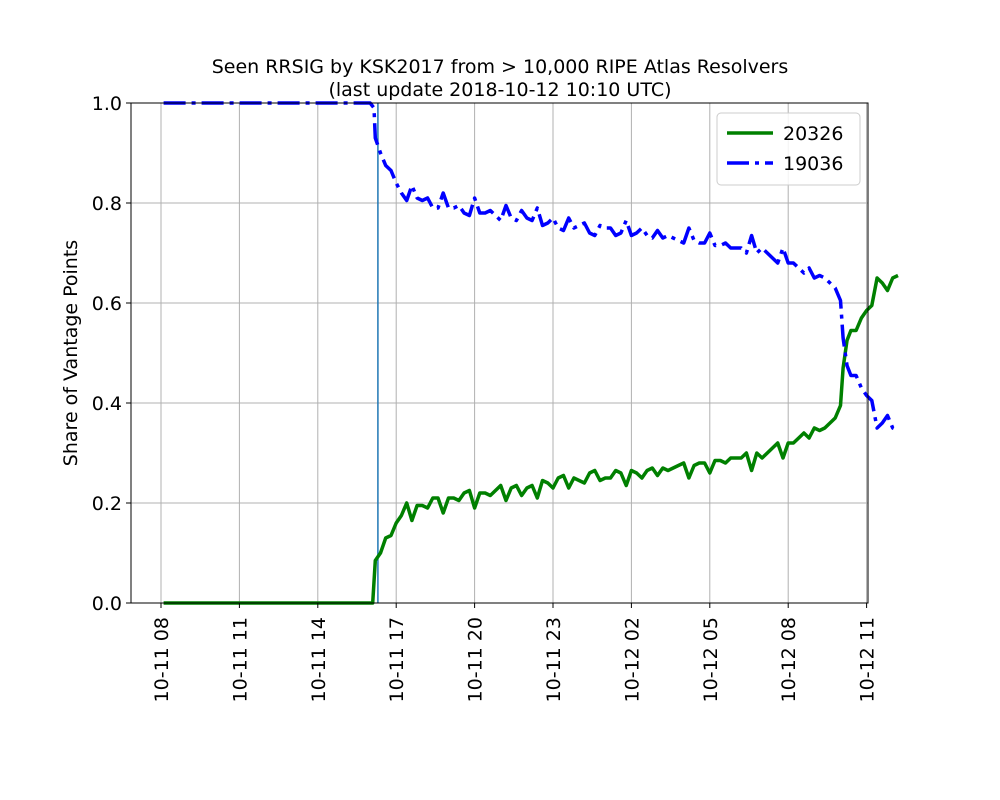 The image size is (1000, 800). I want to click on y-tick-label: 0.2, so click(107, 504).